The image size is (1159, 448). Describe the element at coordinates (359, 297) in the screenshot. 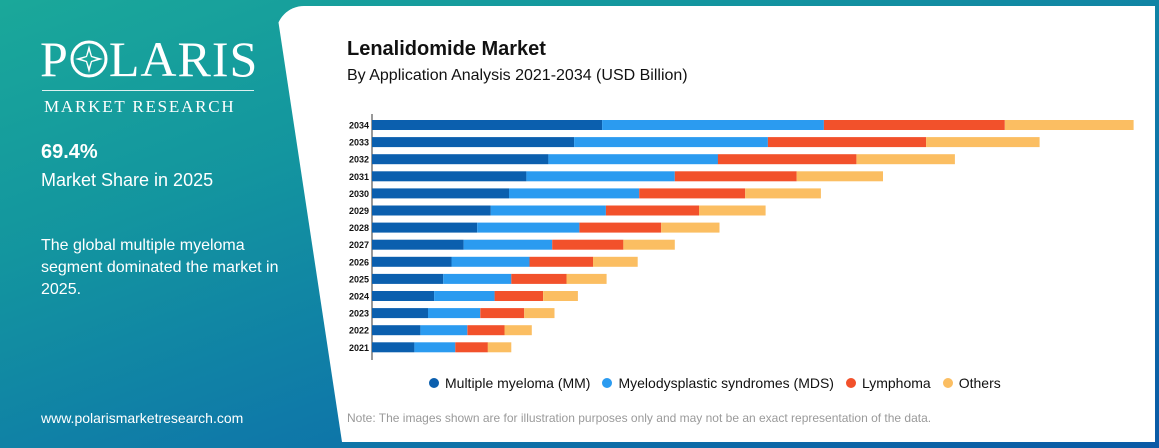

I see `y-tick-label-2024: 2024` at that location.